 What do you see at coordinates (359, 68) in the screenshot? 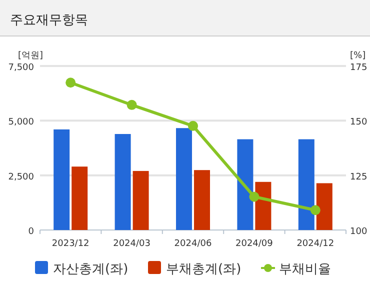
I see `y2-tick-label: 175` at bounding box center [359, 68].